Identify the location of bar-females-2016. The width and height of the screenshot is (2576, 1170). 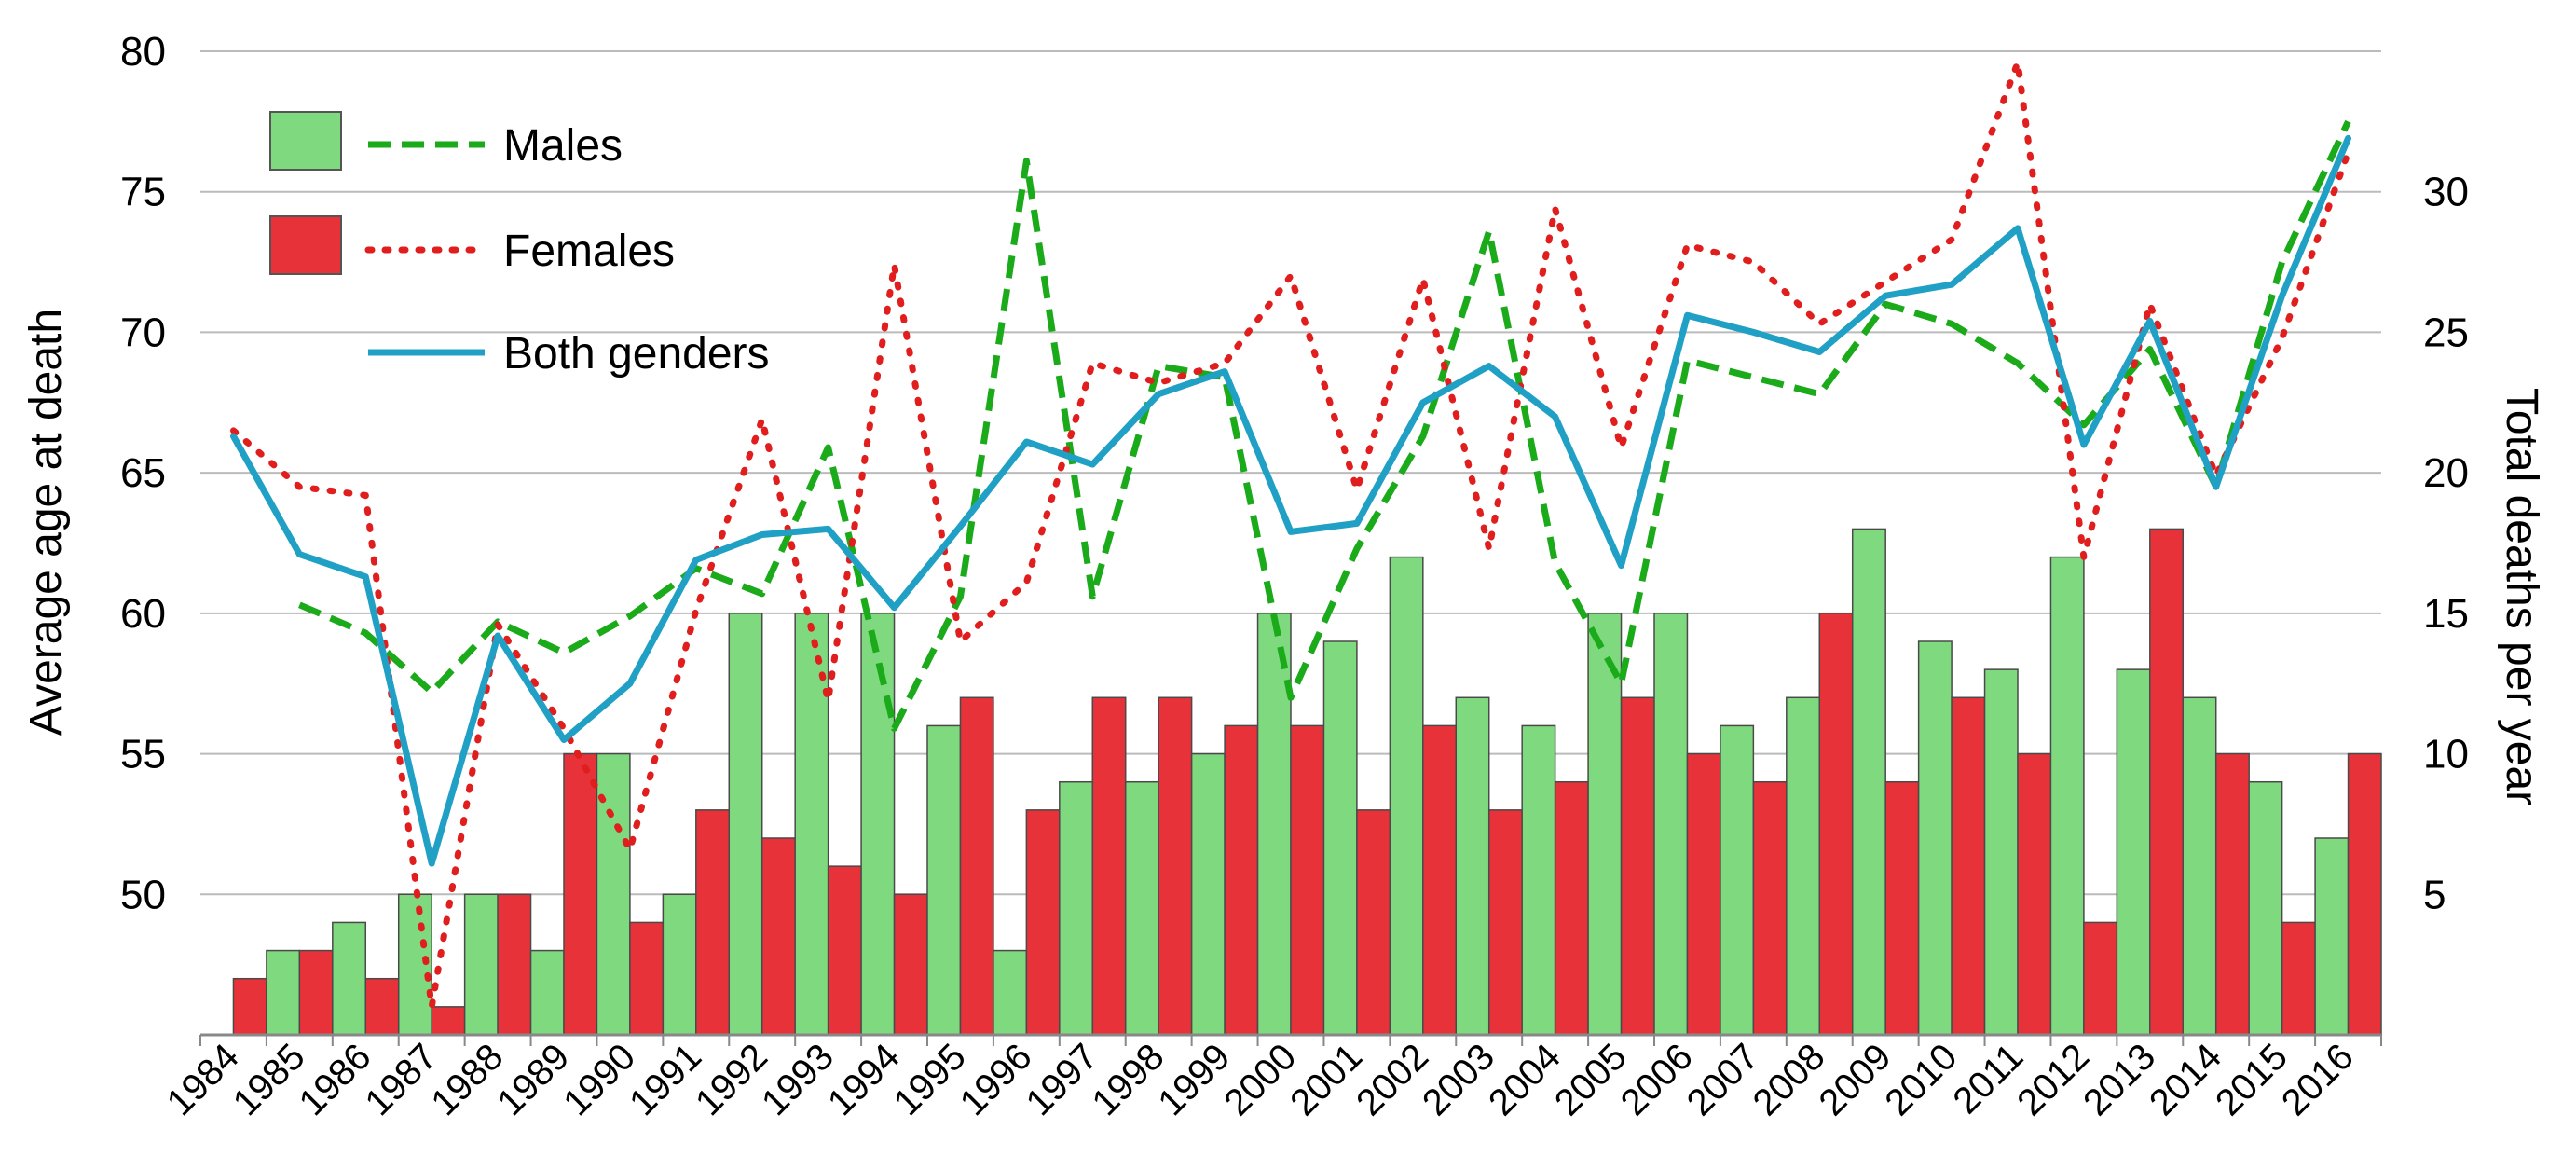
(2364, 894).